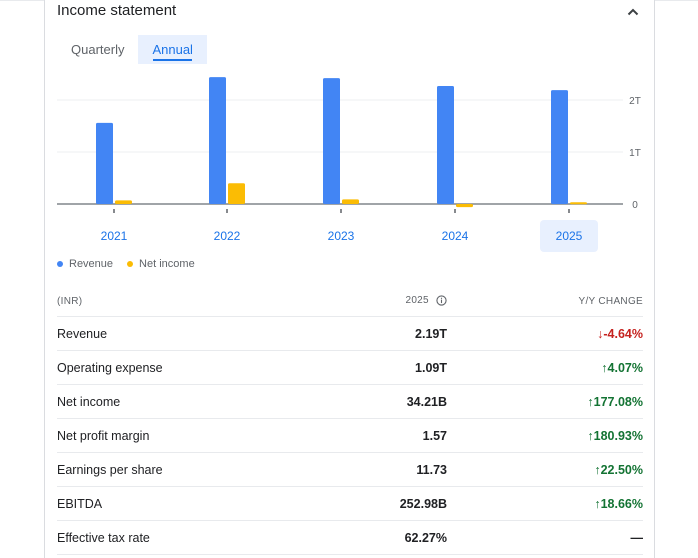 The width and height of the screenshot is (698, 558). Describe the element at coordinates (110, 469) in the screenshot. I see `row-label: Earnings per share` at that location.